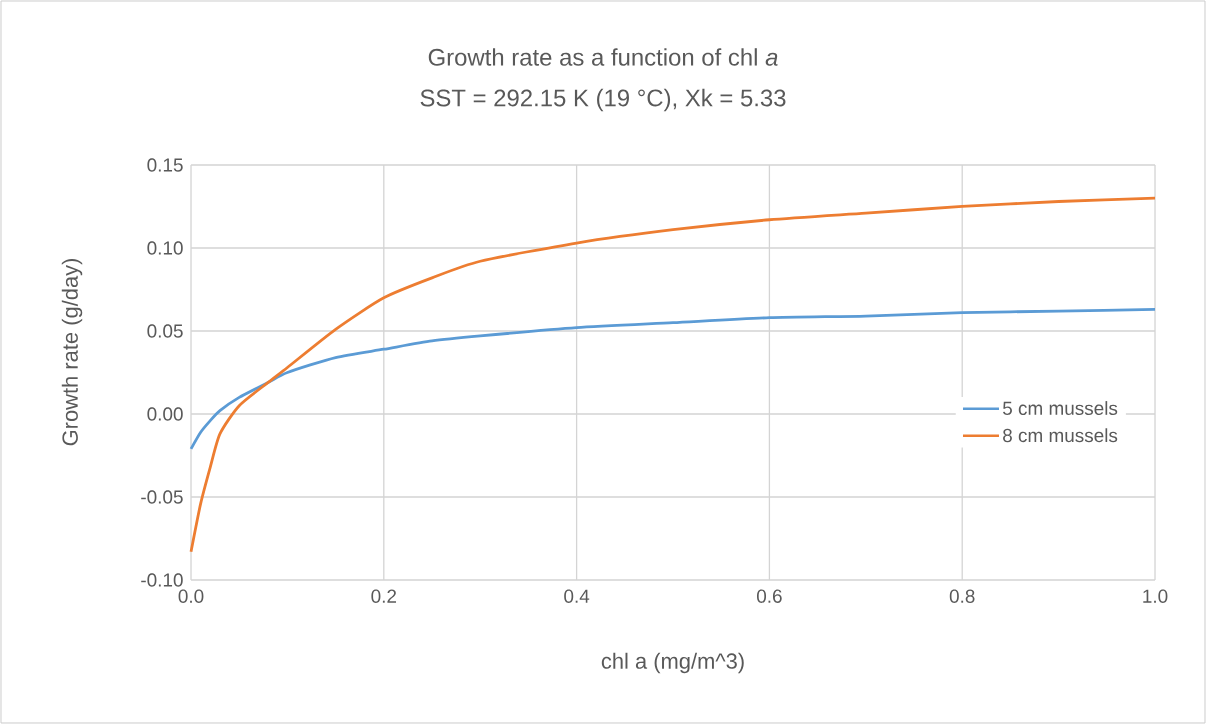 The image size is (1206, 724). What do you see at coordinates (165, 414) in the screenshot?
I see `y-tick-label: 0.00` at bounding box center [165, 414].